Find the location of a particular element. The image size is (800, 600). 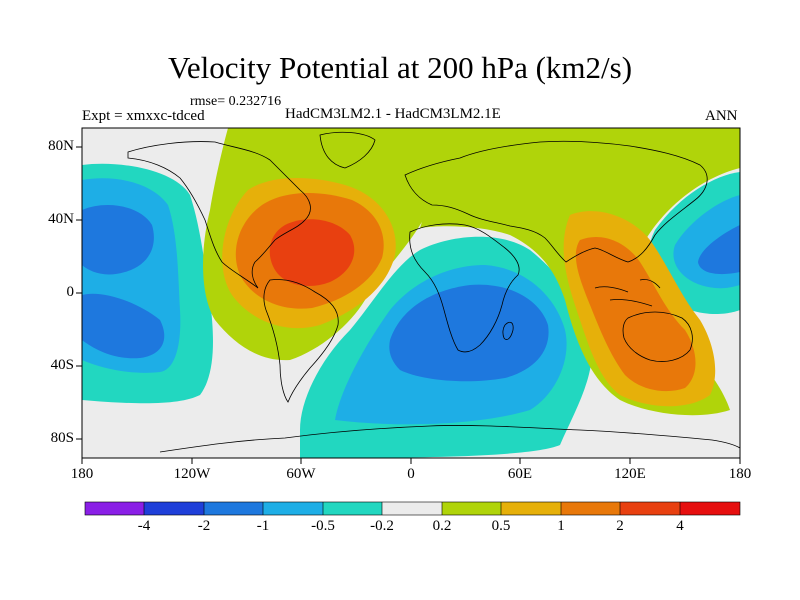

coast-europe-asia is located at coordinates (556, 201).